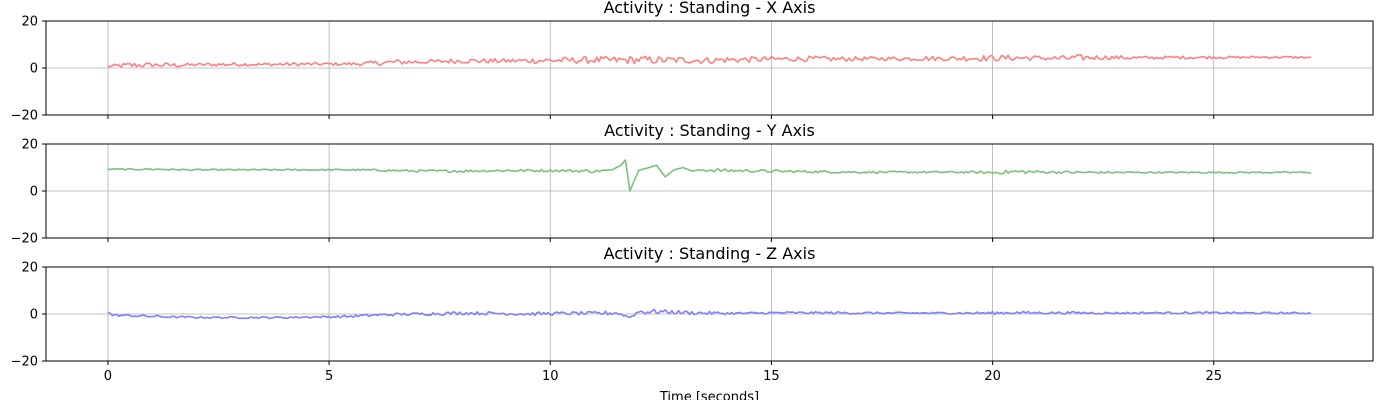  What do you see at coordinates (108, 376) in the screenshot?
I see `x-tick-label: 0` at bounding box center [108, 376].